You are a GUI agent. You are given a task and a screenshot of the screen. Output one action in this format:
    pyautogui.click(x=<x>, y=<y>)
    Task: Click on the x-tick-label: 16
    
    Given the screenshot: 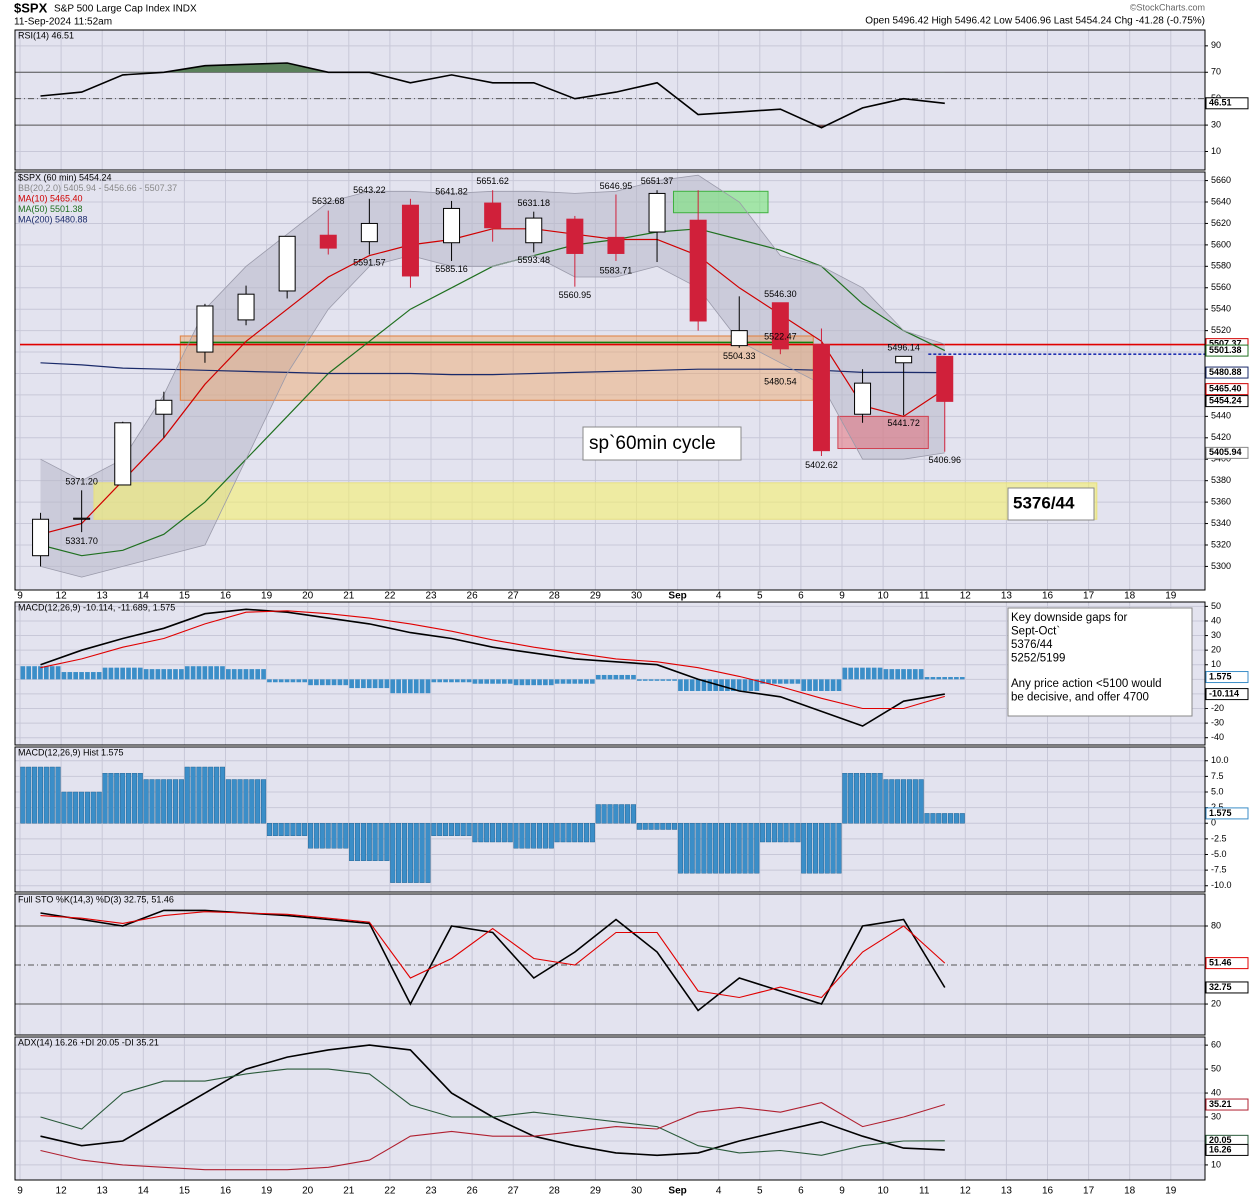 What is the action you would take?
    pyautogui.click(x=226, y=1191)
    